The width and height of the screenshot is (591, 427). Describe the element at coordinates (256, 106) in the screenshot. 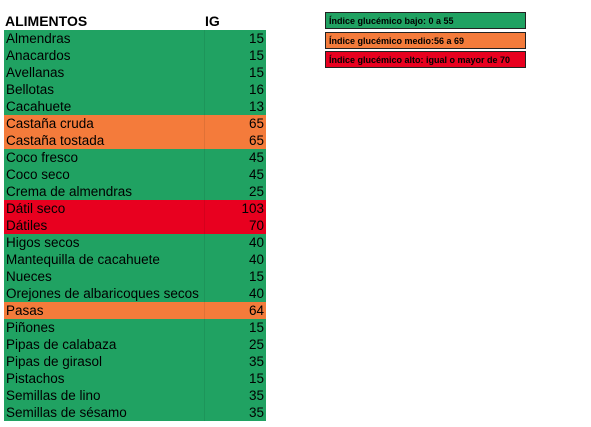

I see `ig-value-cell: 13` at that location.